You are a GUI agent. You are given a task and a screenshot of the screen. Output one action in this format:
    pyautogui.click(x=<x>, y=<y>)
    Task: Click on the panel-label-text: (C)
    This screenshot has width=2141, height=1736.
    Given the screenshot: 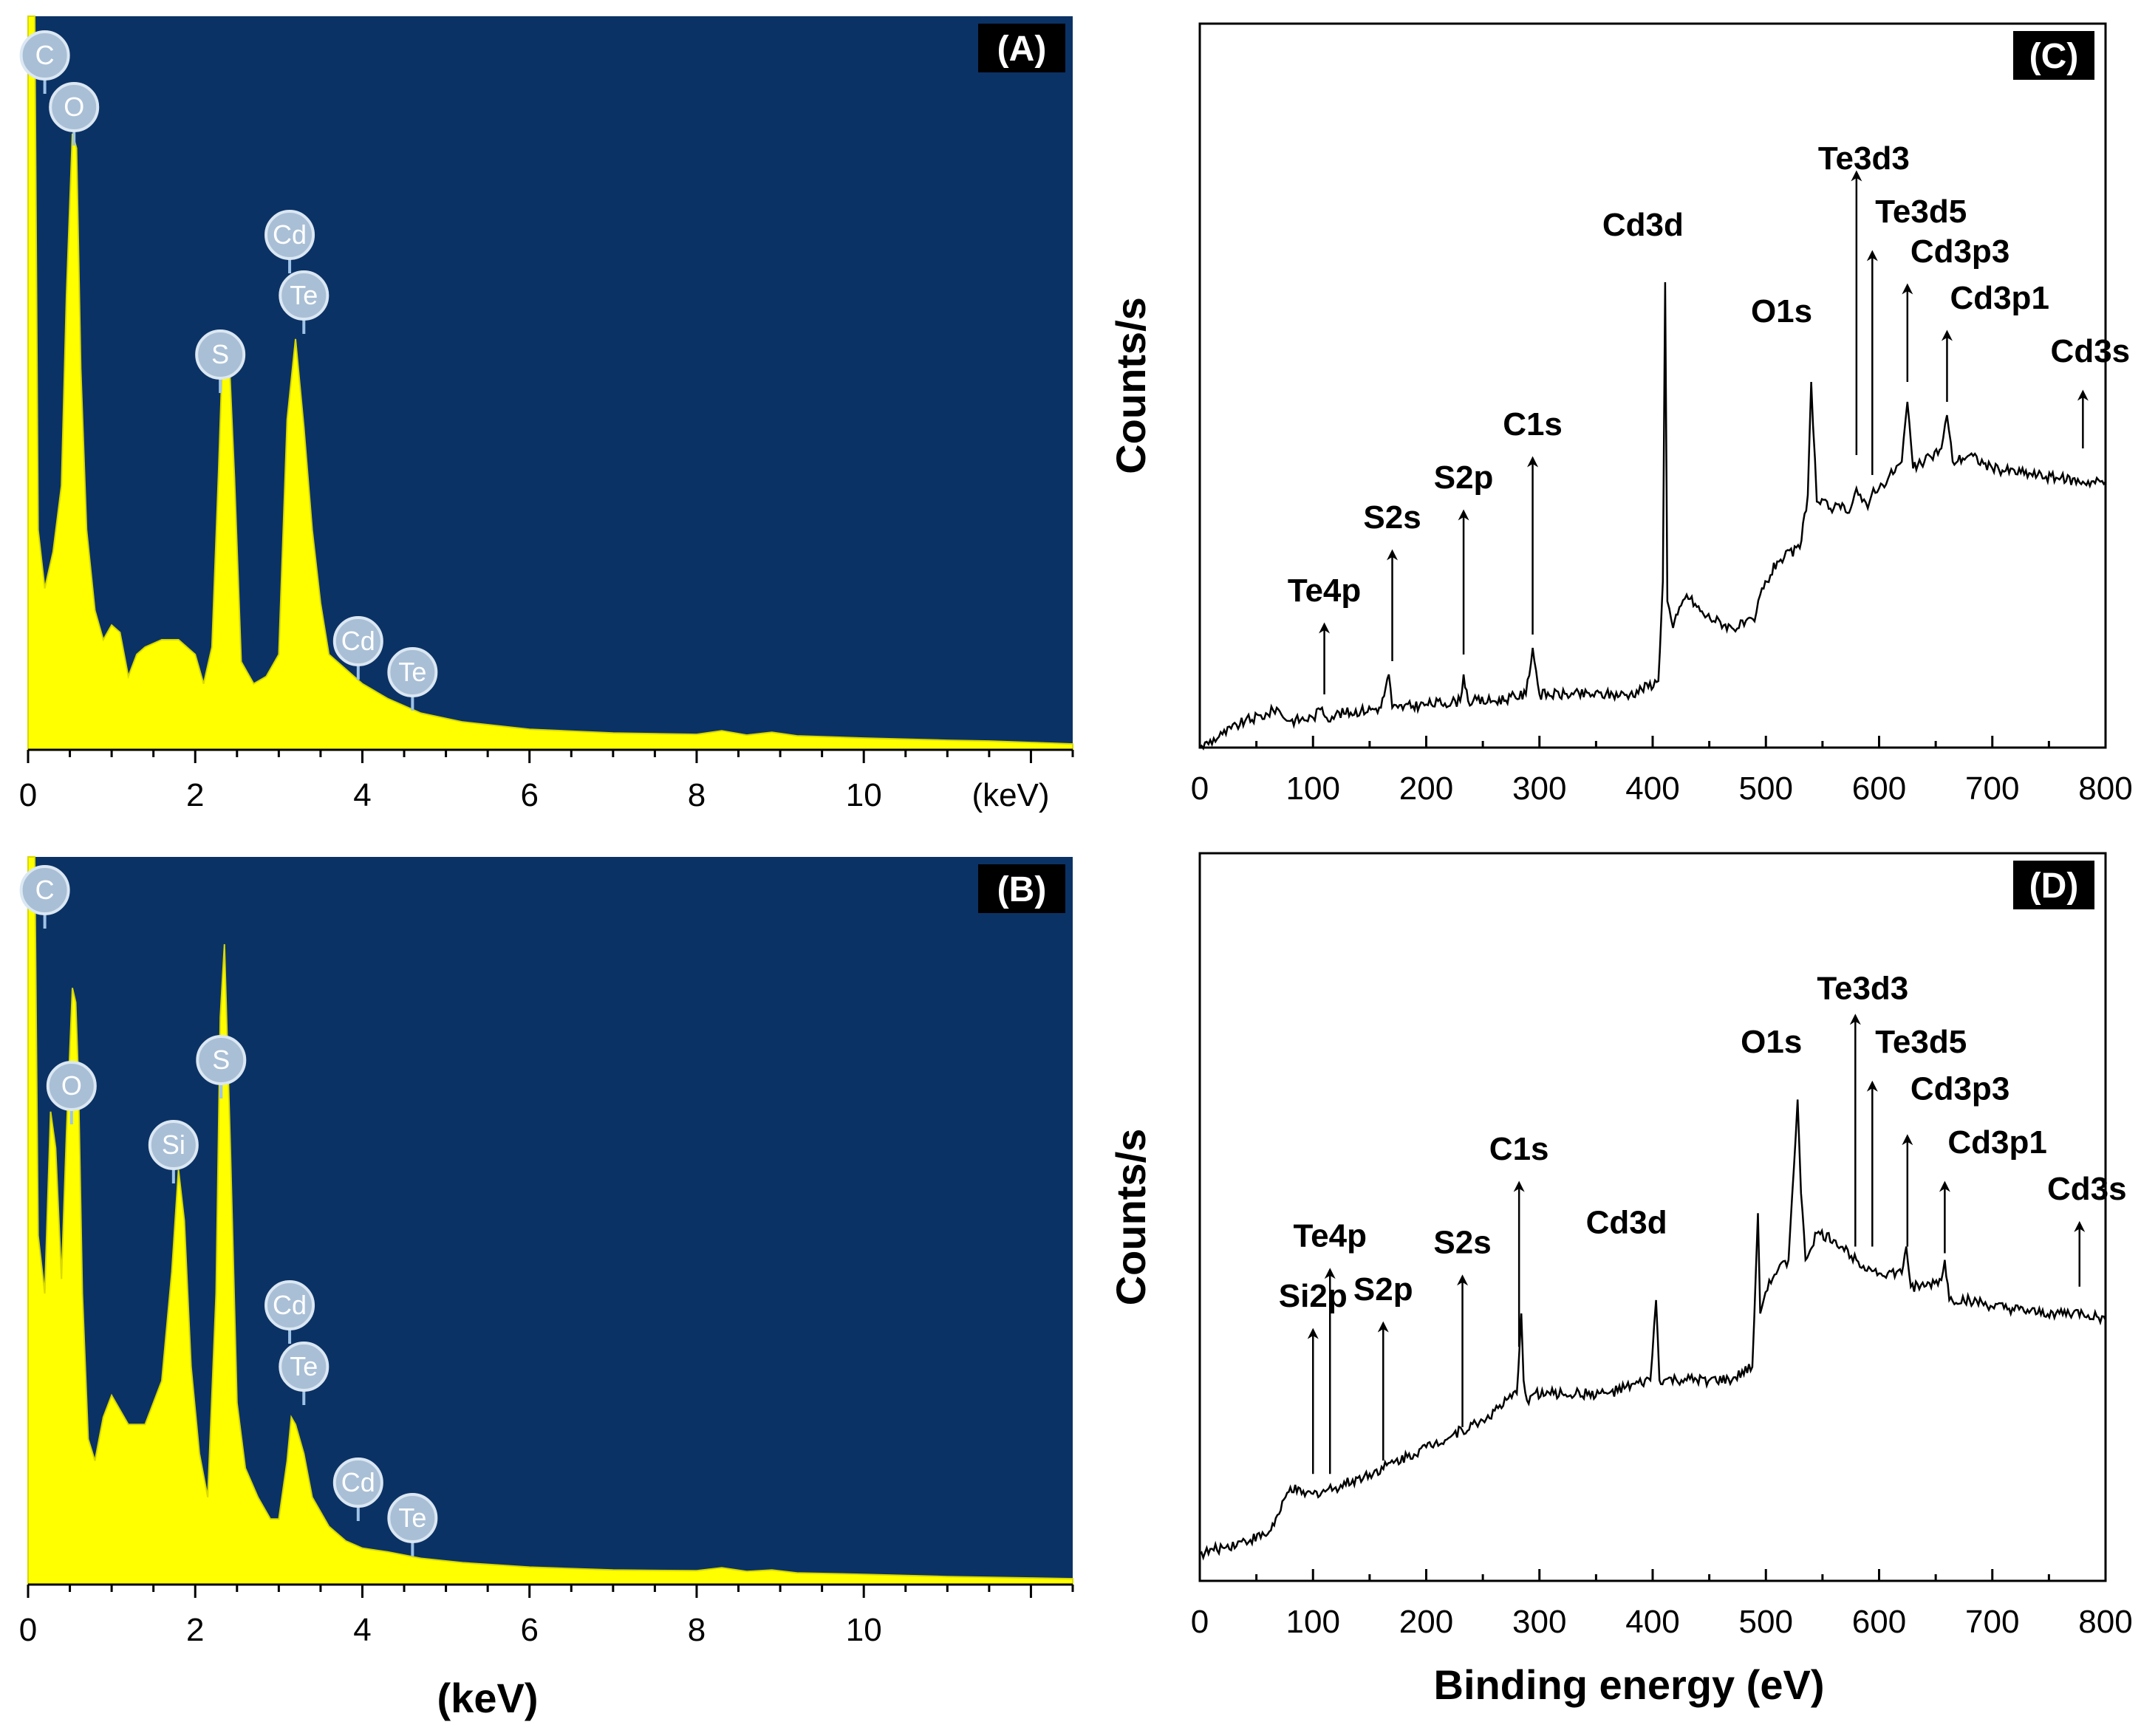 What is the action you would take?
    pyautogui.click(x=2054, y=56)
    